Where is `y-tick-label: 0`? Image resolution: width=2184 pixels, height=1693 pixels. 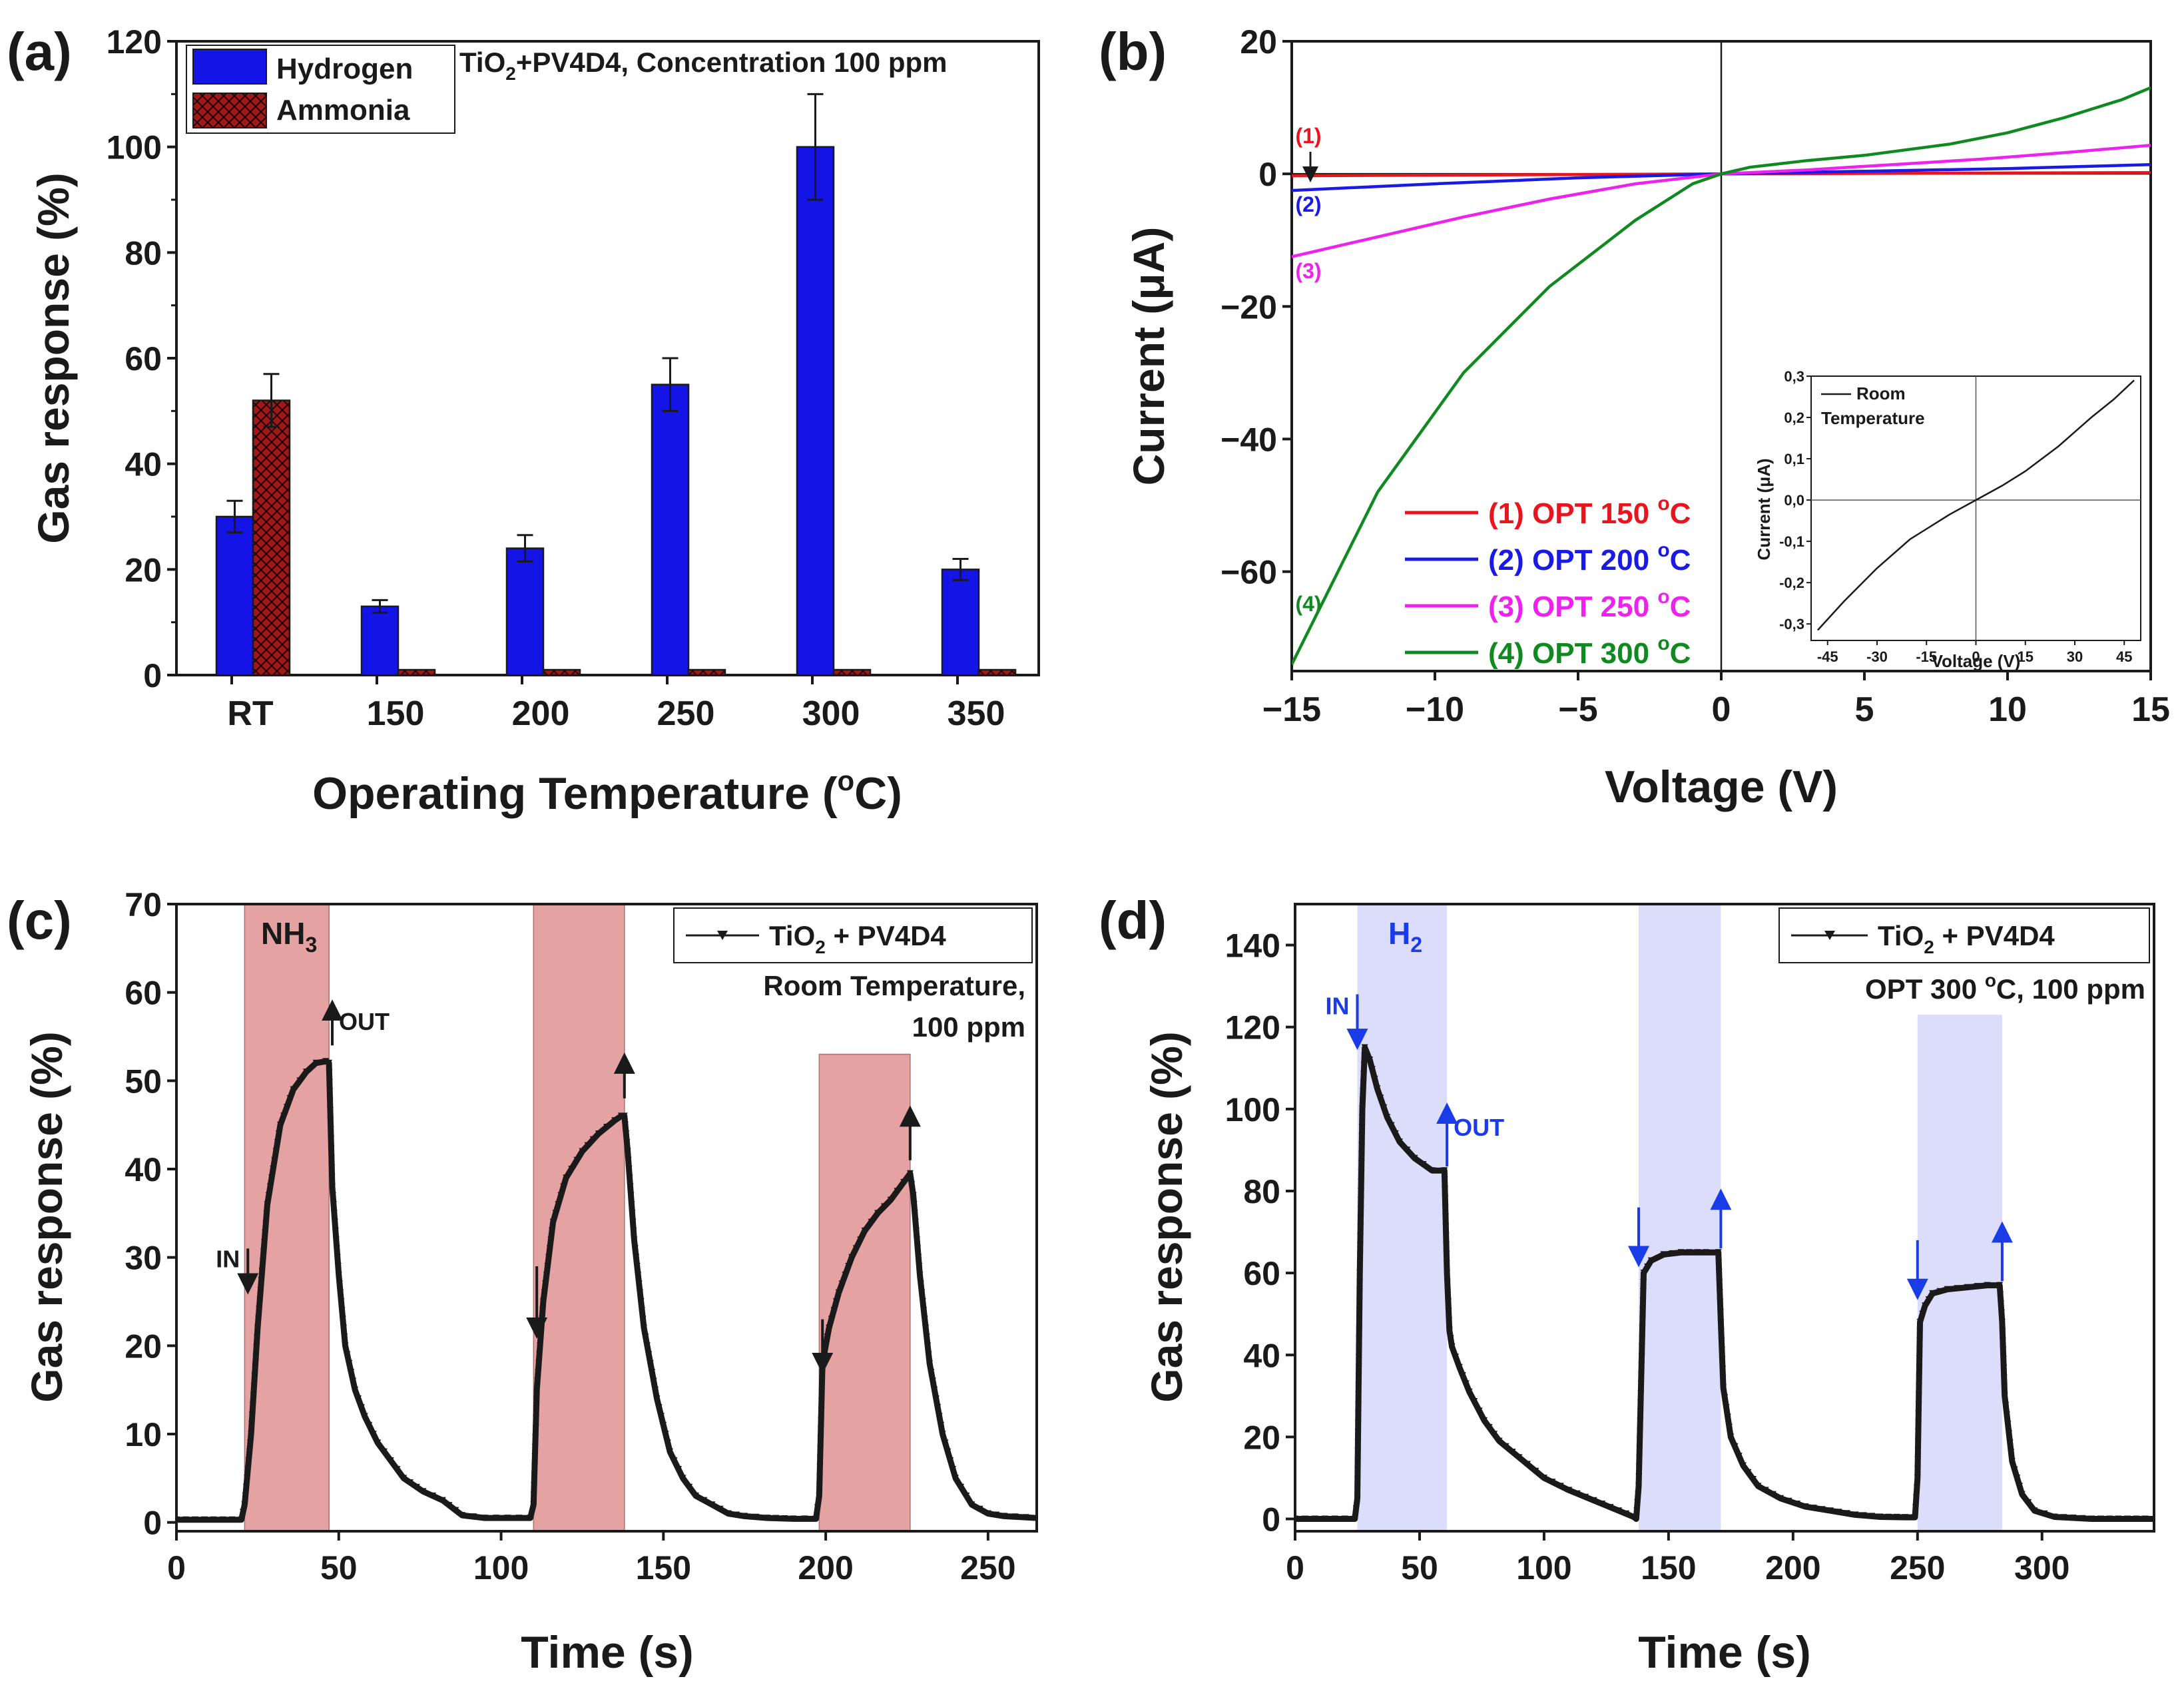
y-tick-label: 0 is located at coordinates (152, 675).